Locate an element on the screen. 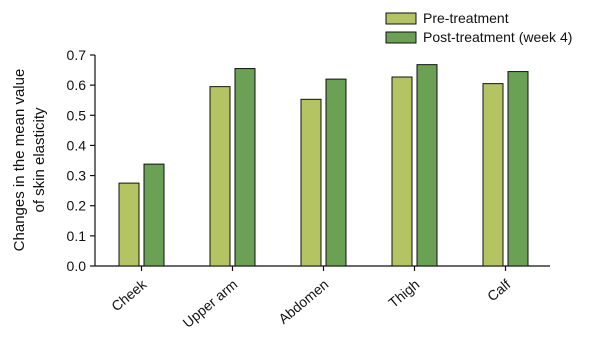  y-tick-label: 0.2 is located at coordinates (77, 206).